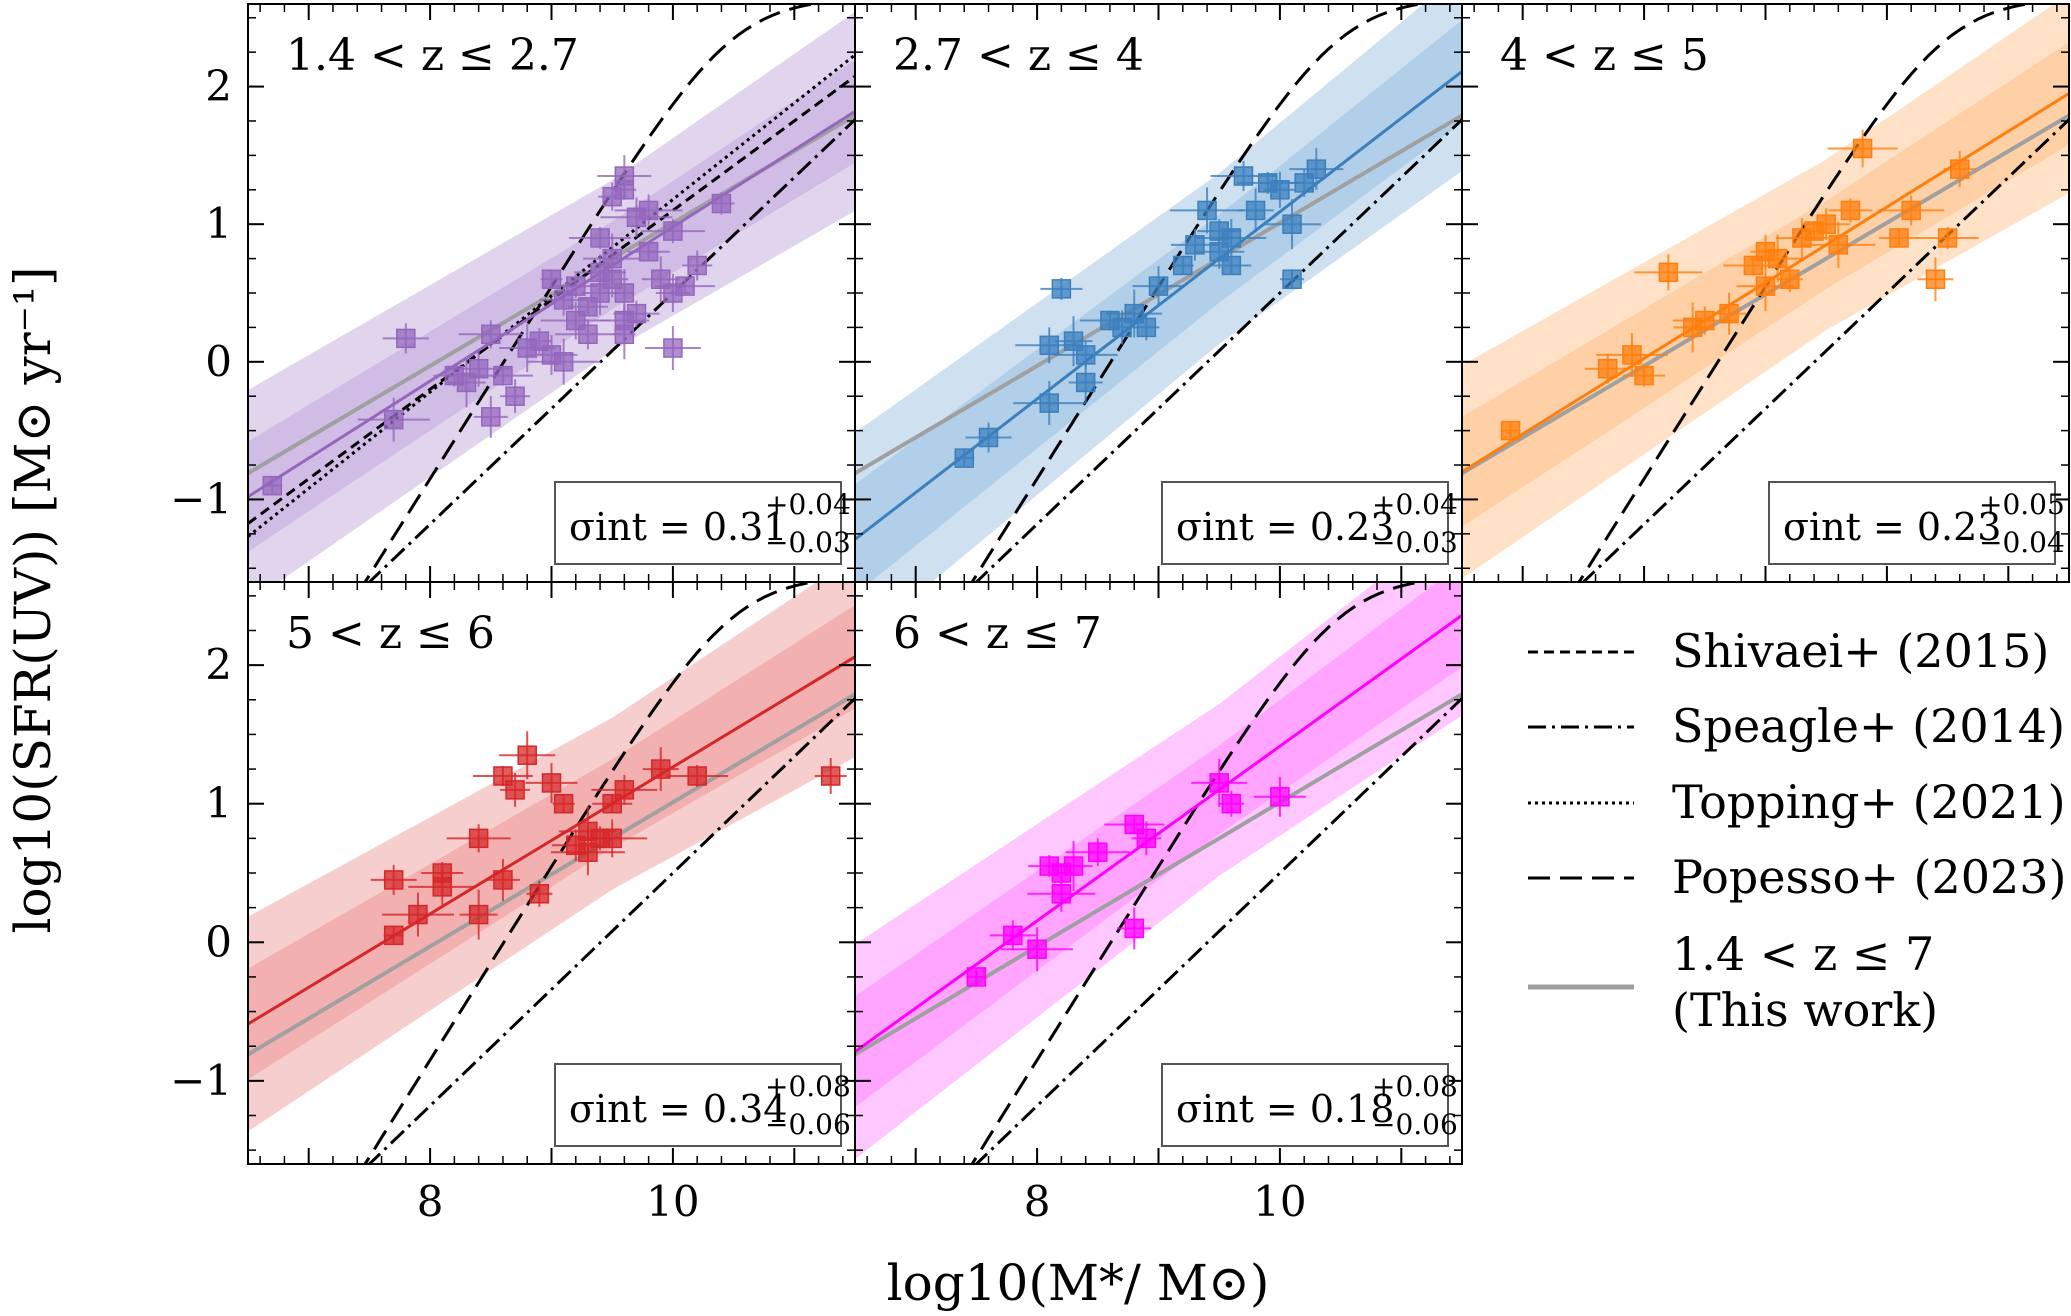  What do you see at coordinates (2022, 542) in the screenshot?
I see `sigma-minus: −0.04` at bounding box center [2022, 542].